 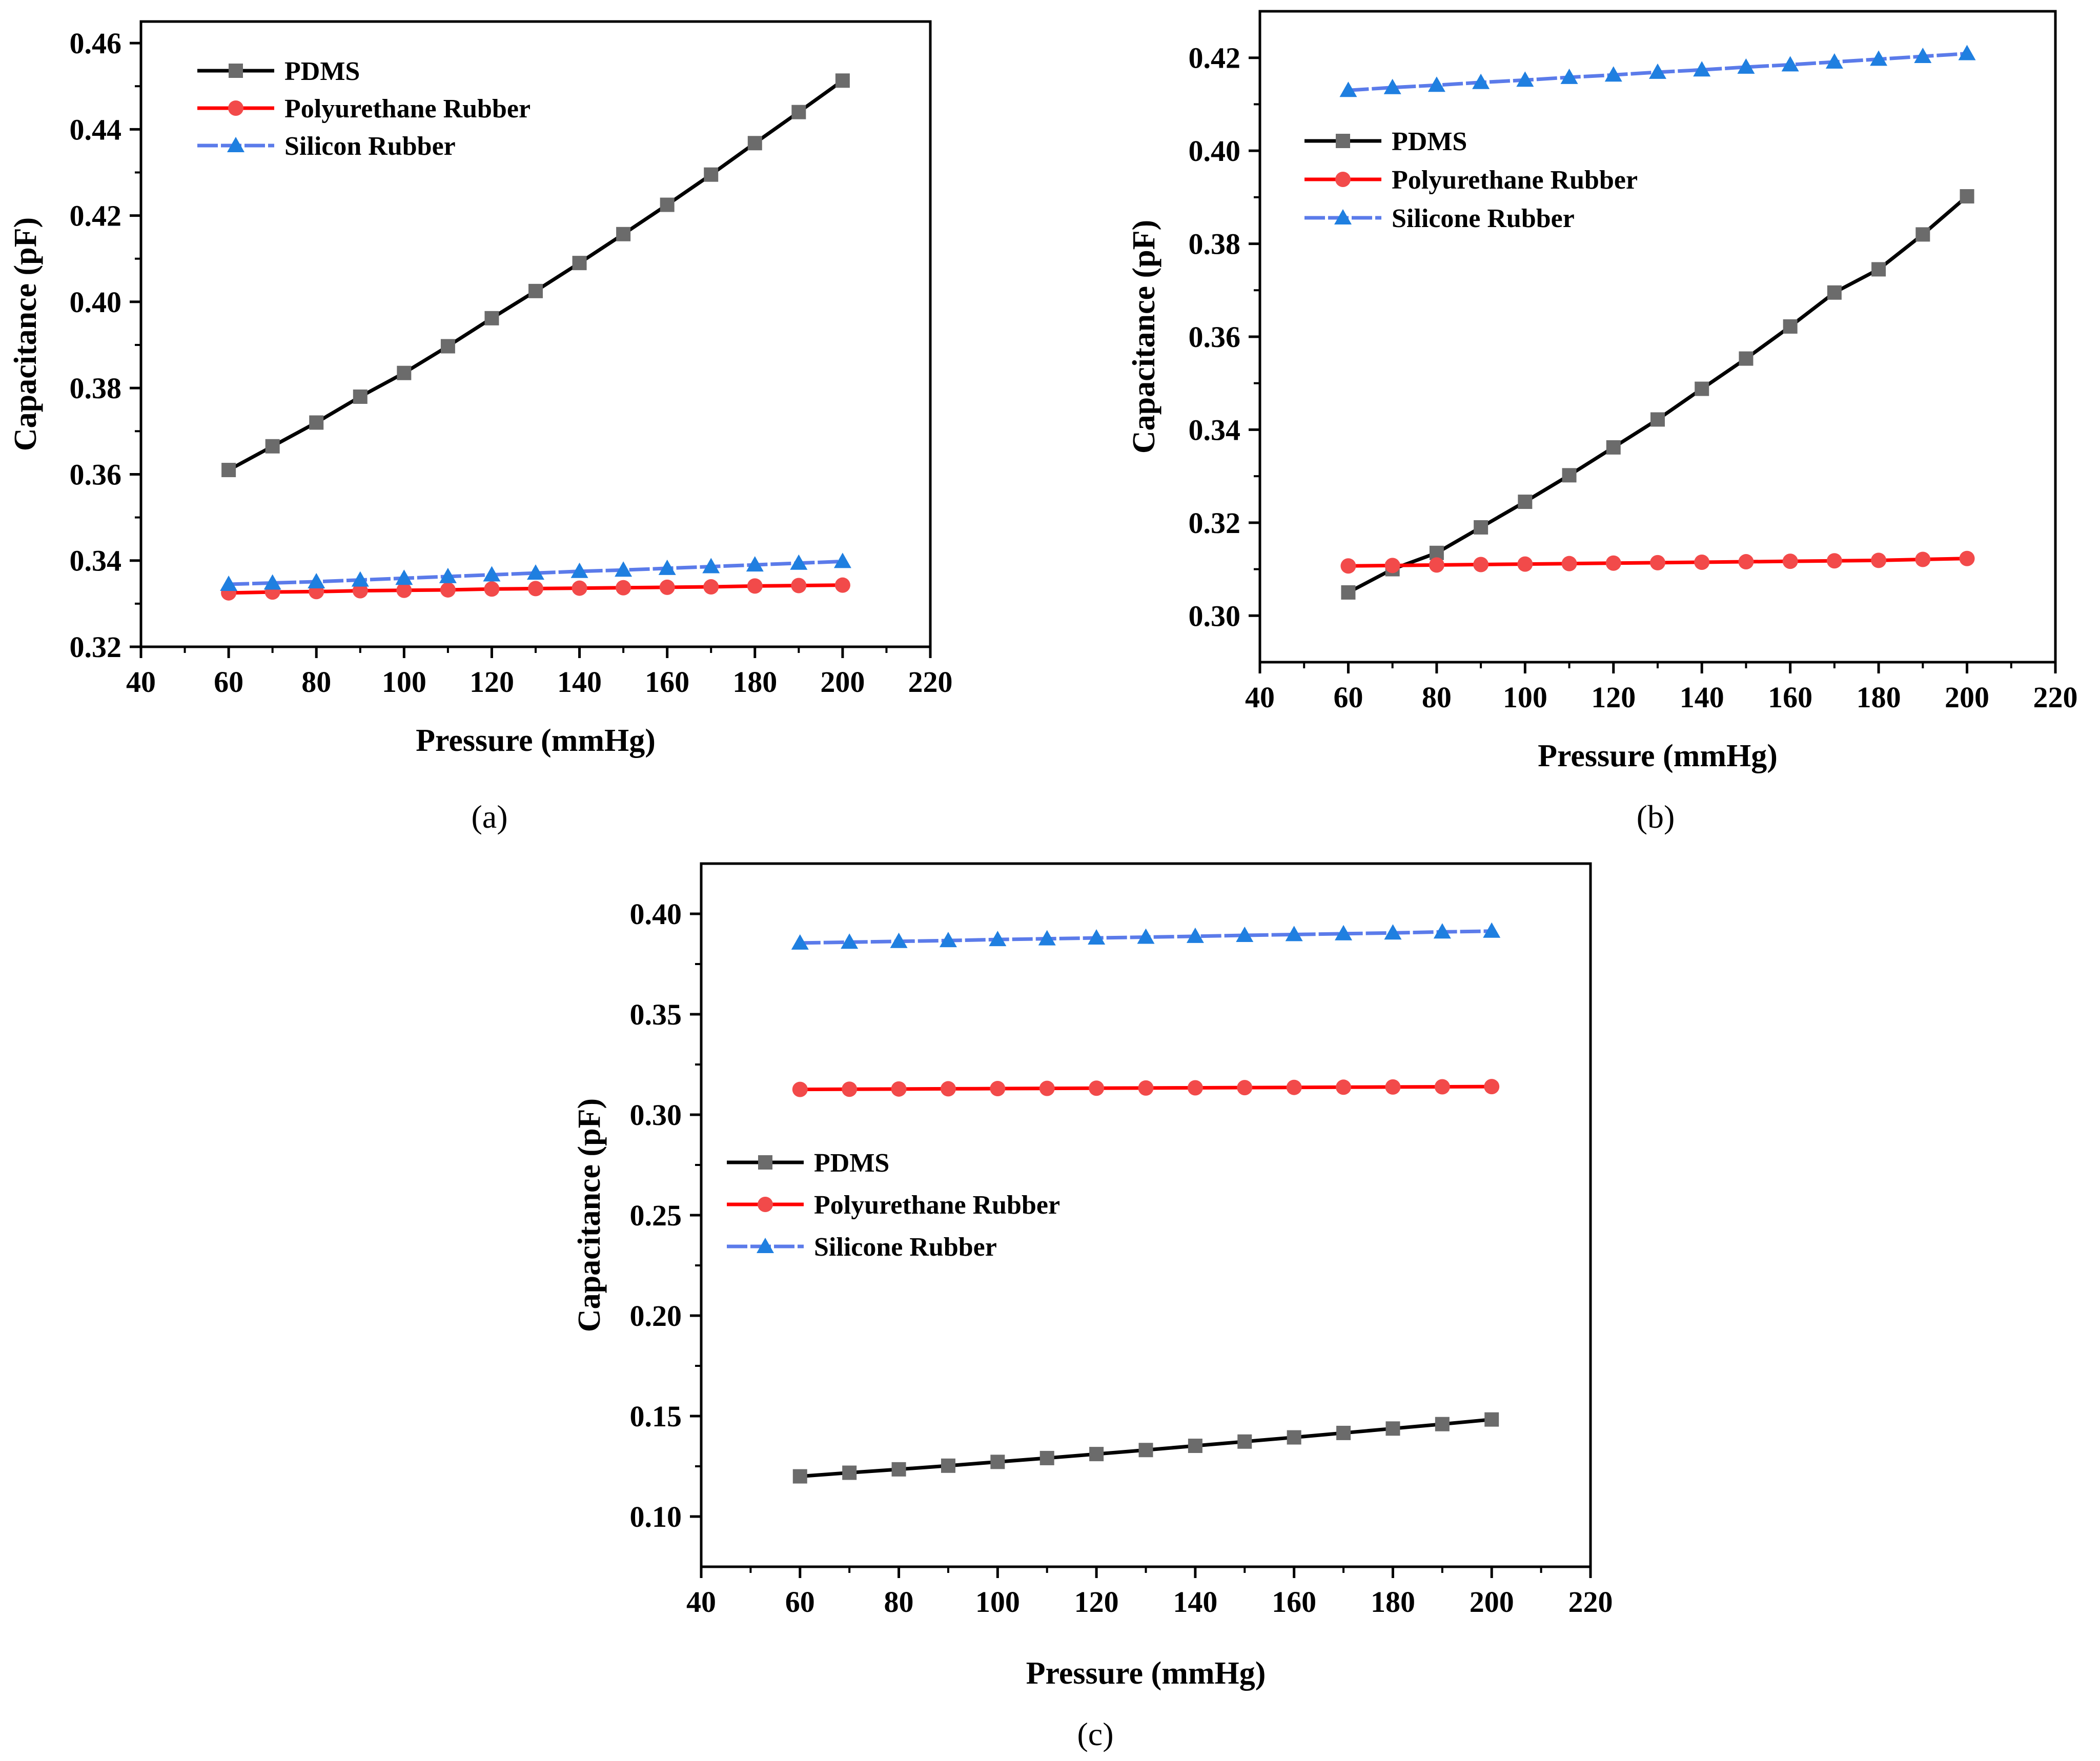 What do you see at coordinates (535, 334) in the screenshot?
I see `plot-frame` at bounding box center [535, 334].